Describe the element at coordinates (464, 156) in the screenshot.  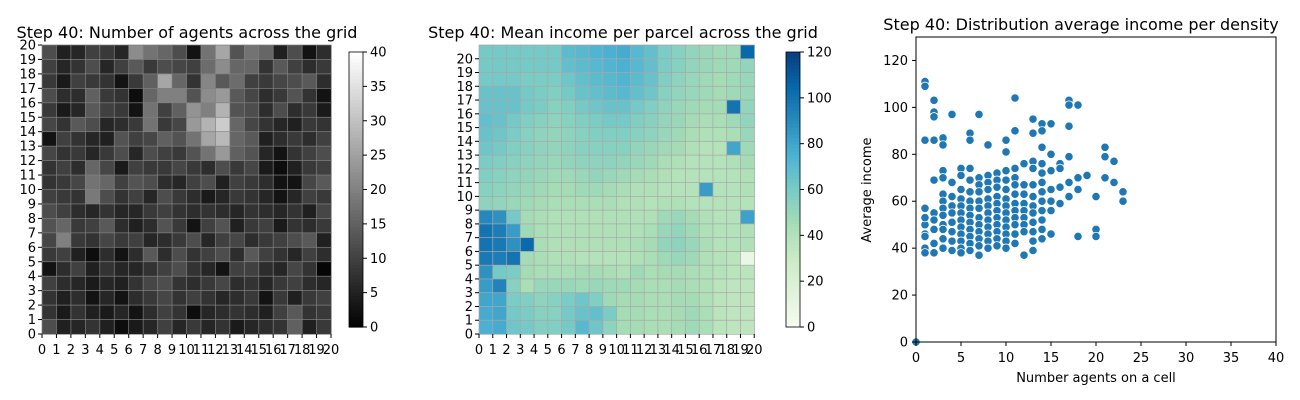
I see `y-tick-label: 13` at that location.